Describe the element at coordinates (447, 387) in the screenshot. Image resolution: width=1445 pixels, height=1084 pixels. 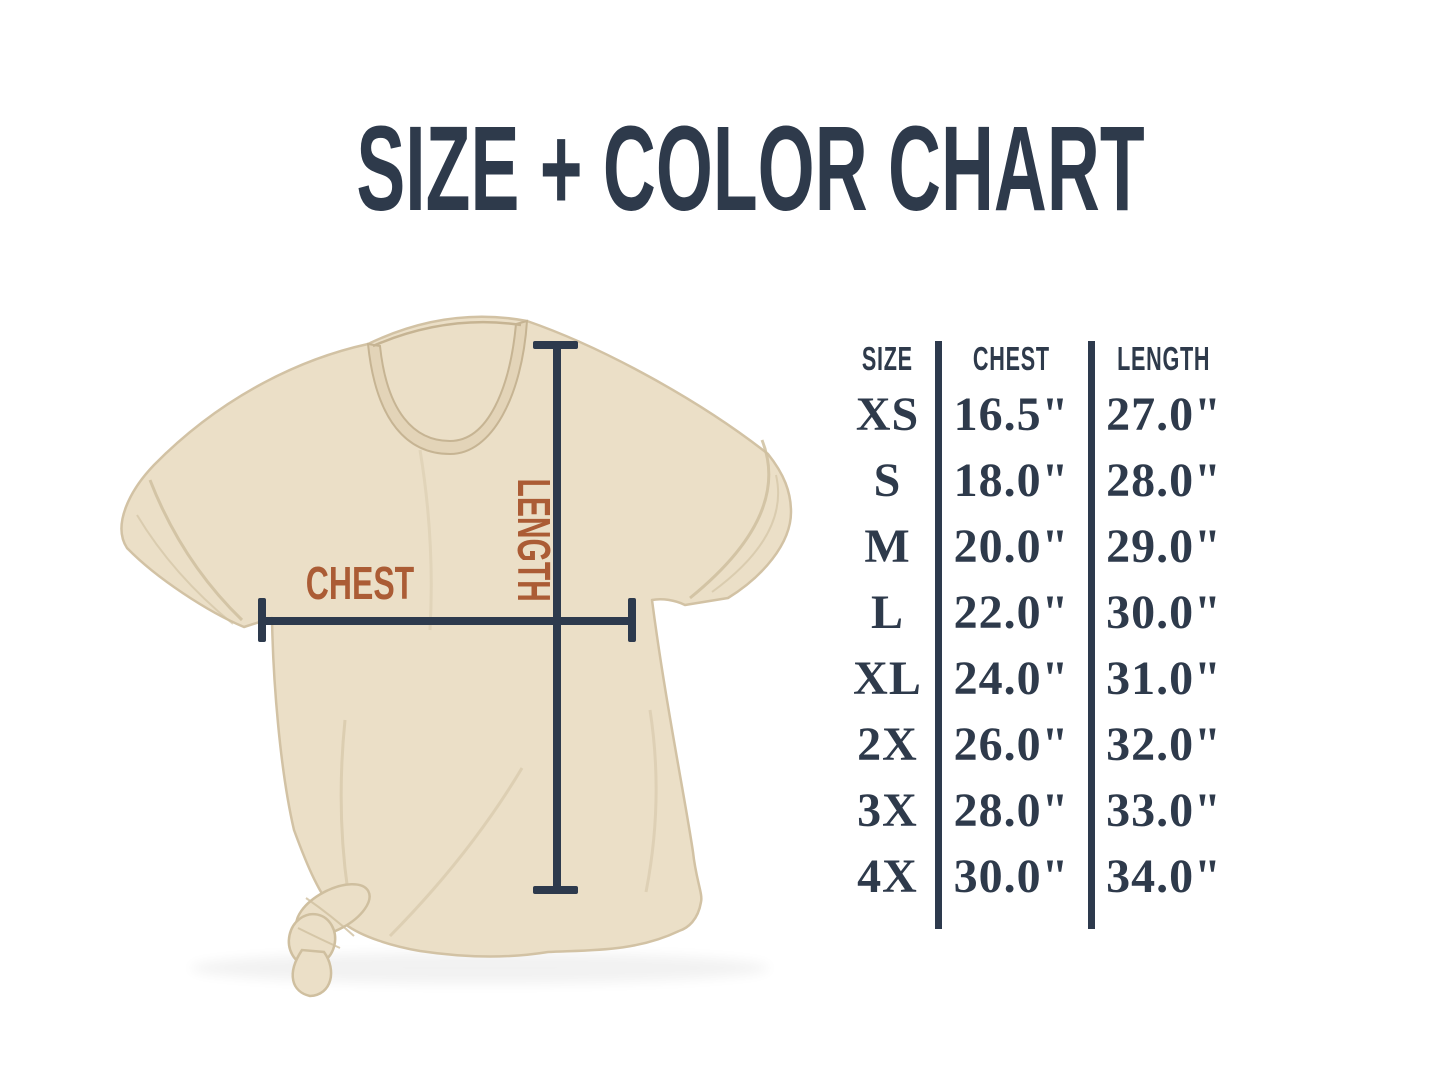
I see `tshirt-collar` at that location.